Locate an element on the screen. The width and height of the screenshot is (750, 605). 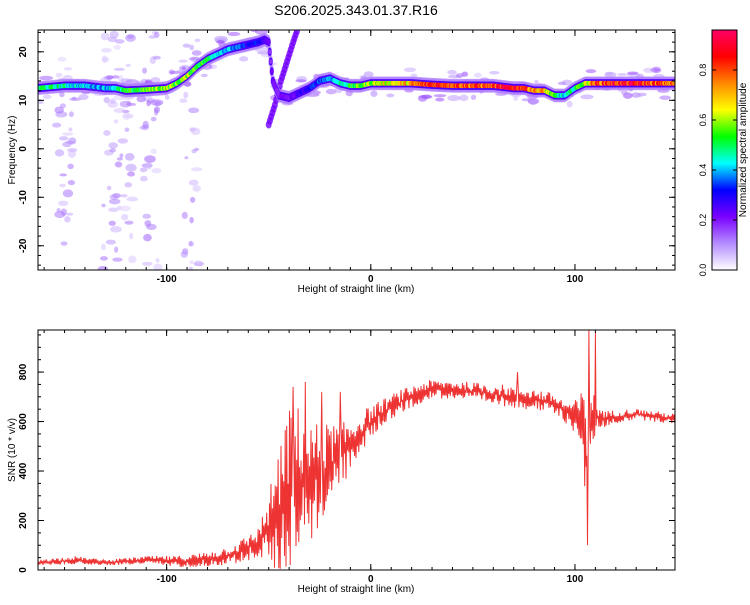
snr-ylabel: SNR (10 * v/v) is located at coordinates (12, 450).